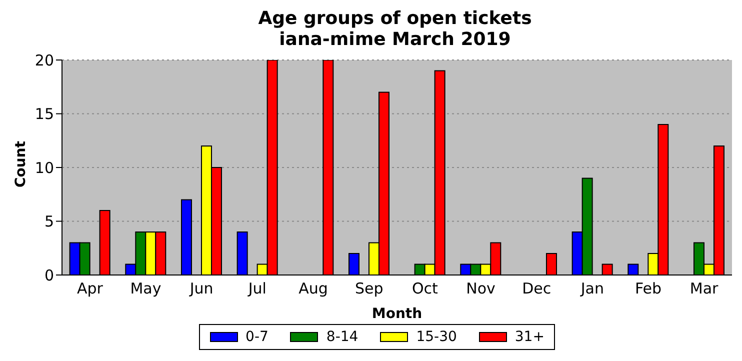  What do you see at coordinates (705, 289) in the screenshot?
I see `x-tick-label: Mar` at bounding box center [705, 289].